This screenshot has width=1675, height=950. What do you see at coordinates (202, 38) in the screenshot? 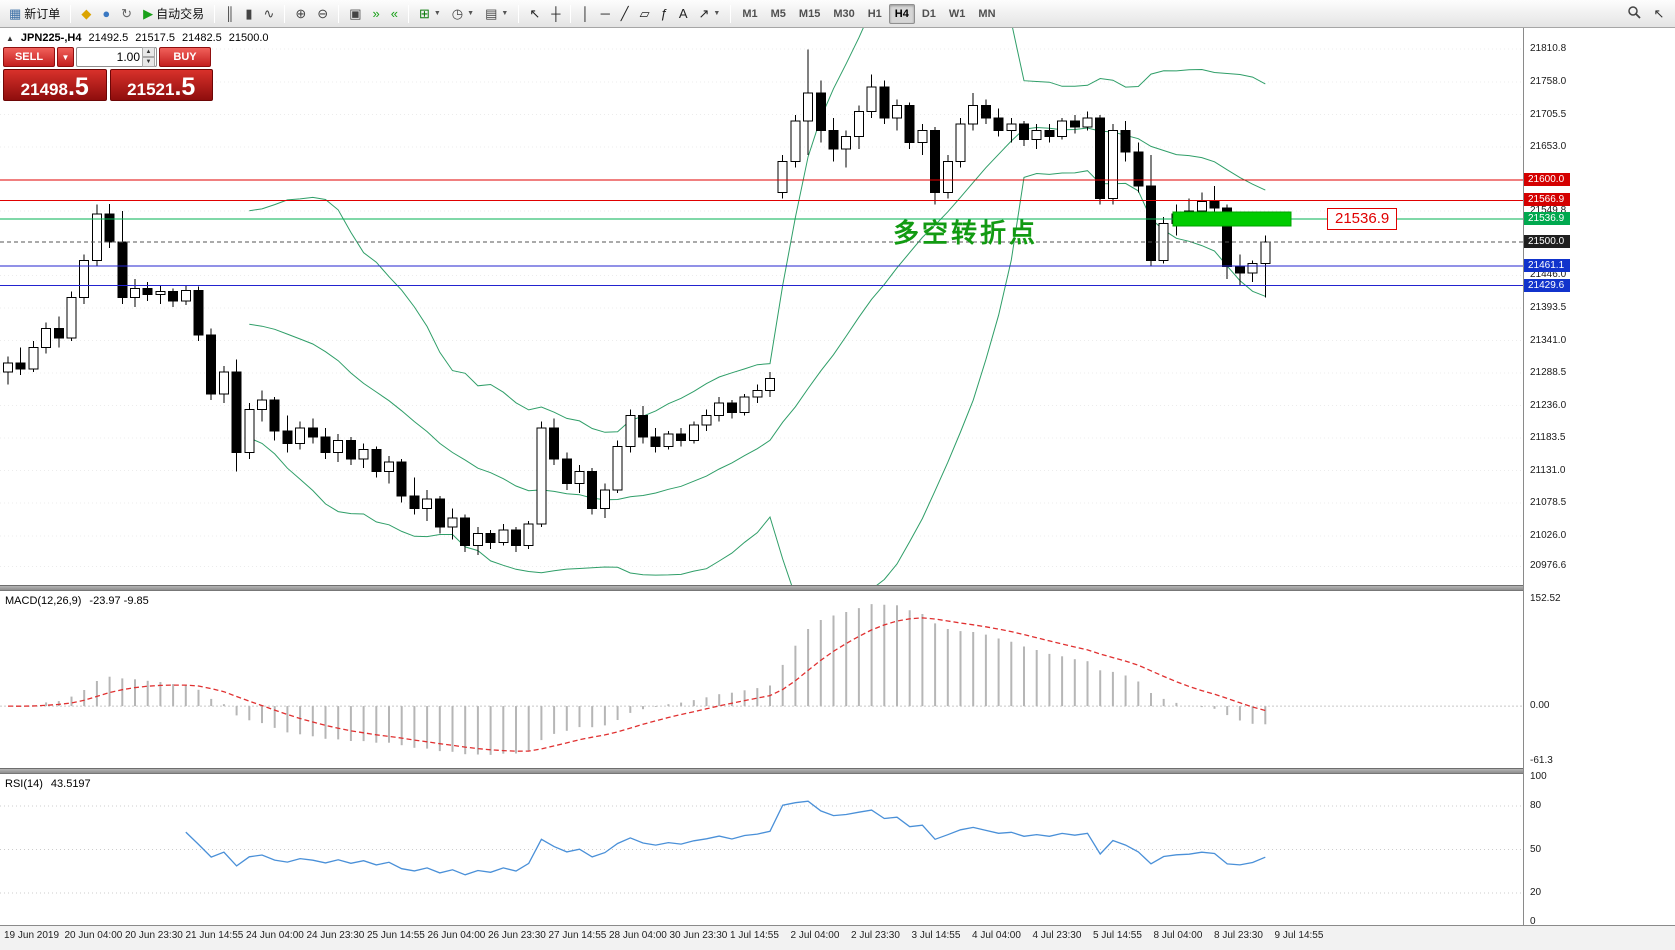
I see `bar-low: 21482.5` at bounding box center [202, 38].